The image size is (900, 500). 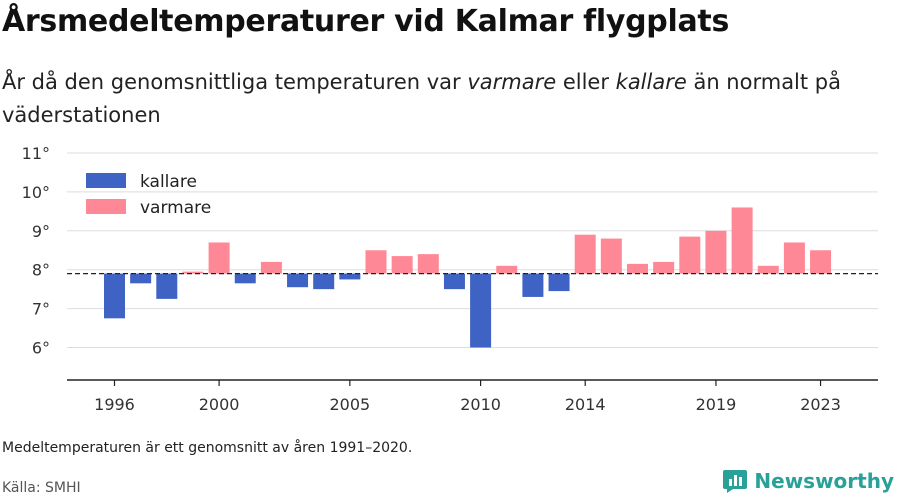 I want to click on x-tick-label: 2005, so click(x=349, y=404).